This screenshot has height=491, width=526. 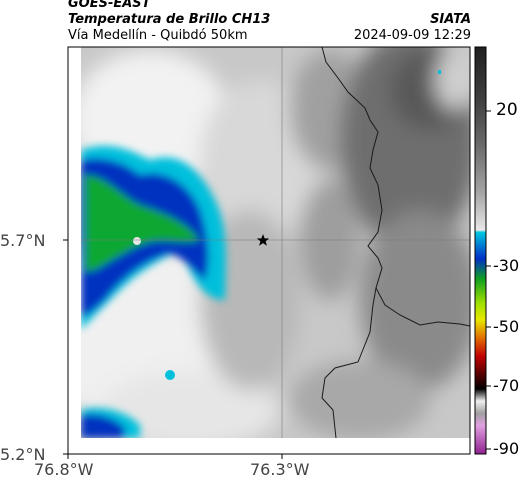 What do you see at coordinates (109, 5) in the screenshot?
I see `satellite-title: GOES-EAST` at bounding box center [109, 5].